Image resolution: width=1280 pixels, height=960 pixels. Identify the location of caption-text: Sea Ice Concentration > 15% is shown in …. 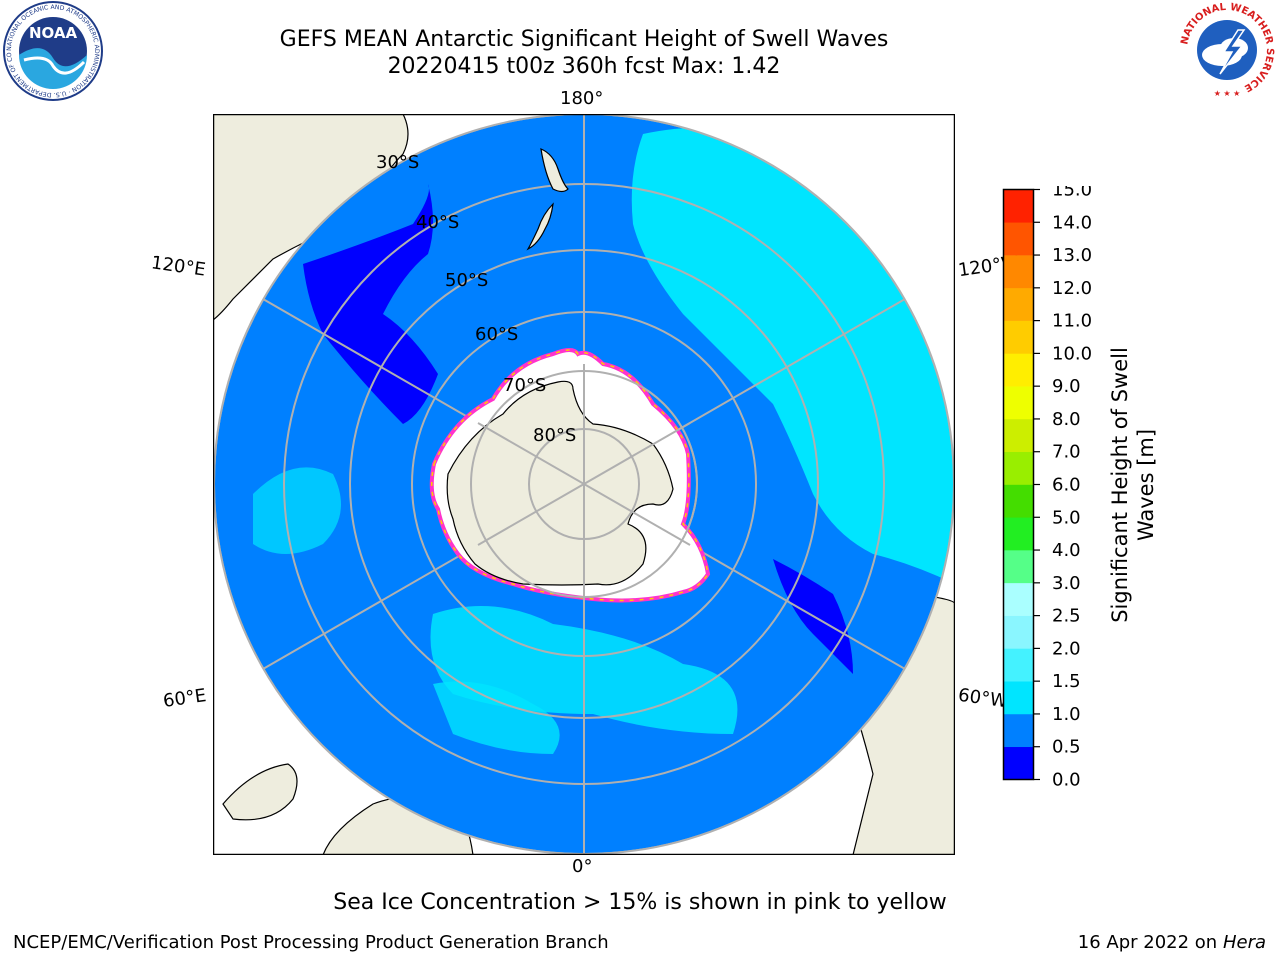
(640, 902).